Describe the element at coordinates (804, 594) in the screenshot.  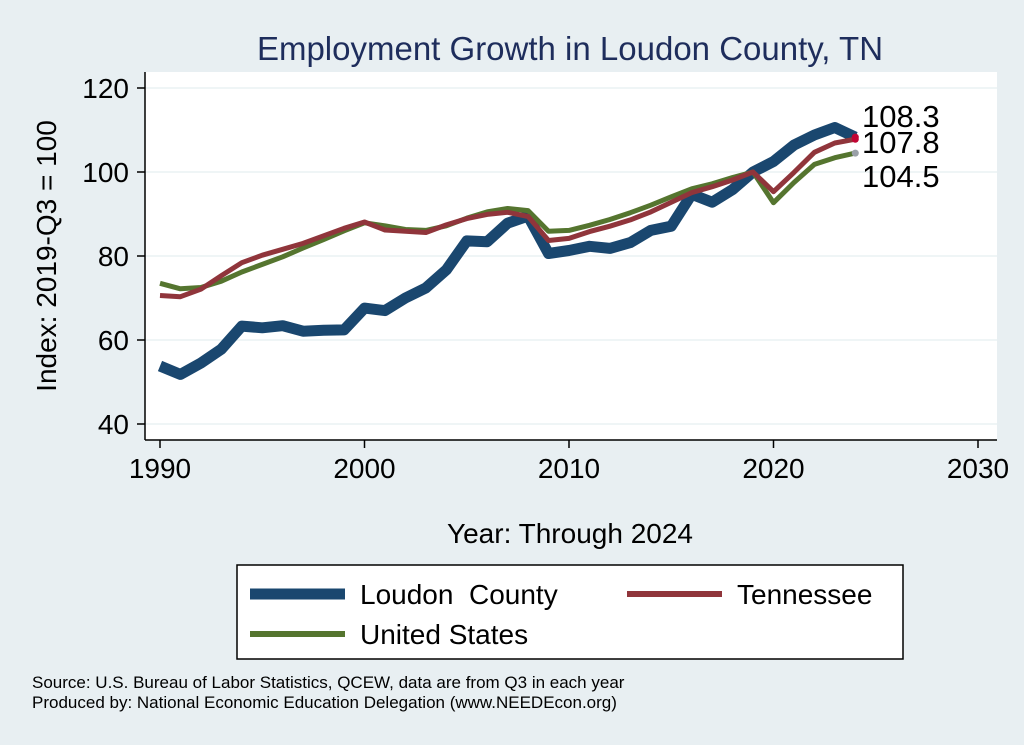
I see `legend-label: Tennessee` at that location.